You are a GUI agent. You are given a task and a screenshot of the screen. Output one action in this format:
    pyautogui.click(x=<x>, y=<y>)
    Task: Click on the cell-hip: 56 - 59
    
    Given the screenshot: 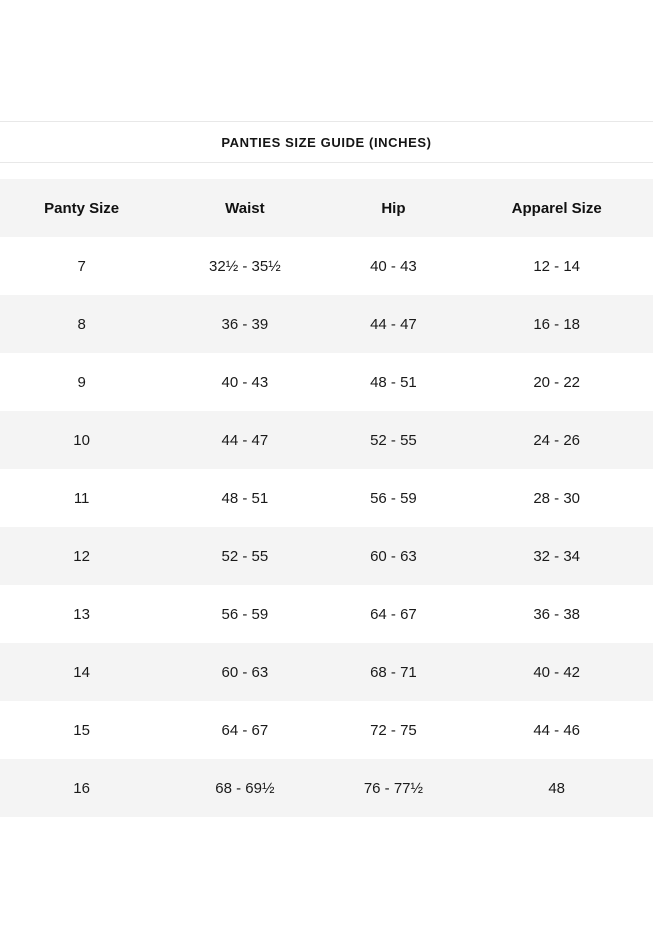 What is the action you would take?
    pyautogui.click(x=393, y=498)
    